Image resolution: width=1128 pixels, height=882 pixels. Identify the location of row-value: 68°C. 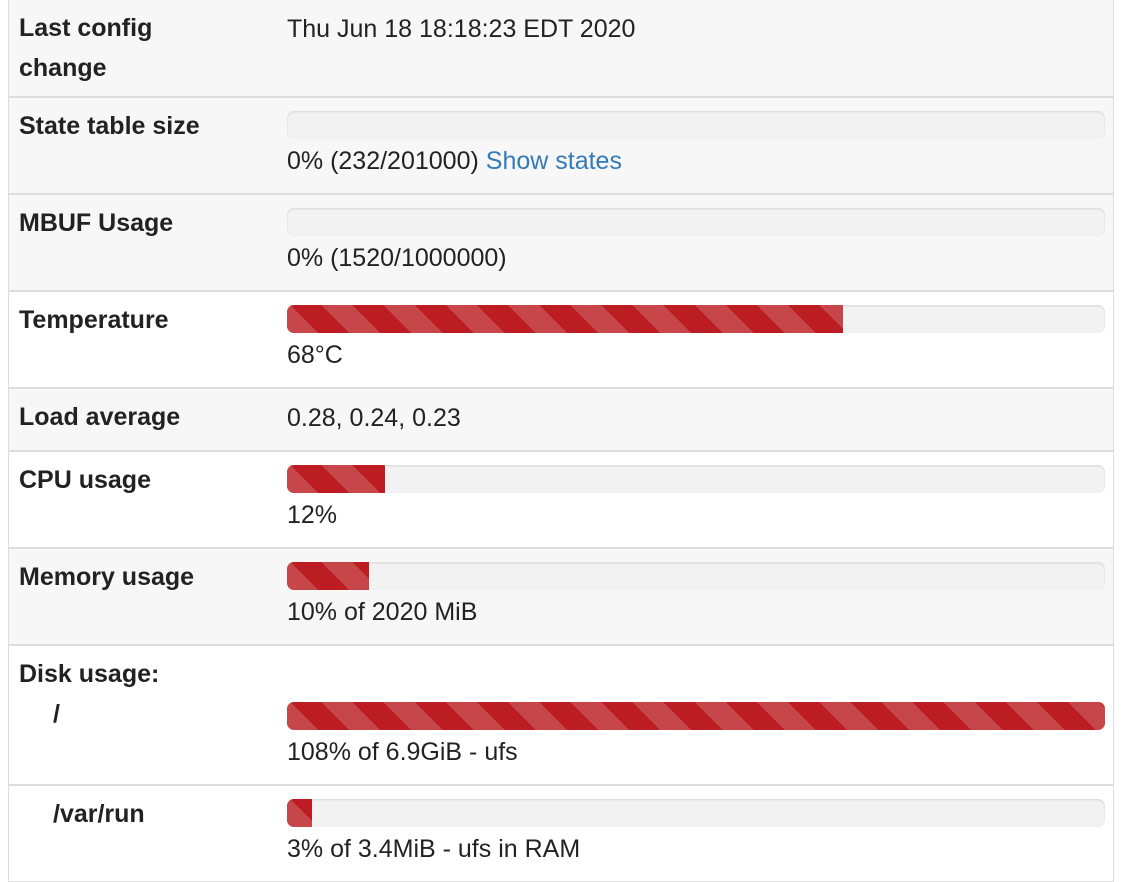
(695, 339).